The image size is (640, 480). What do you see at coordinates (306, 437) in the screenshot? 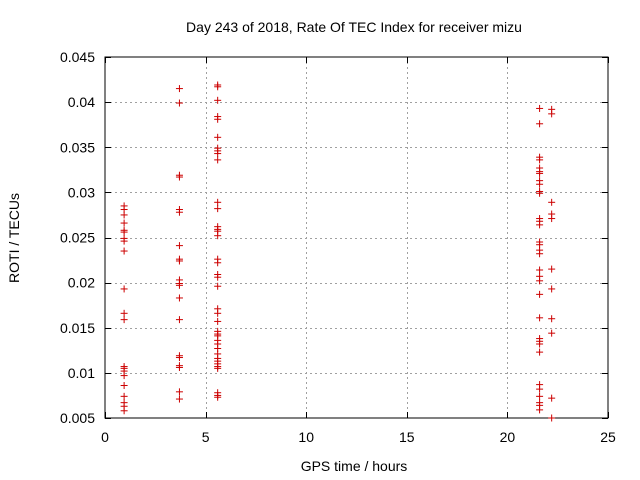
I see `x-tick-label: 10` at bounding box center [306, 437].